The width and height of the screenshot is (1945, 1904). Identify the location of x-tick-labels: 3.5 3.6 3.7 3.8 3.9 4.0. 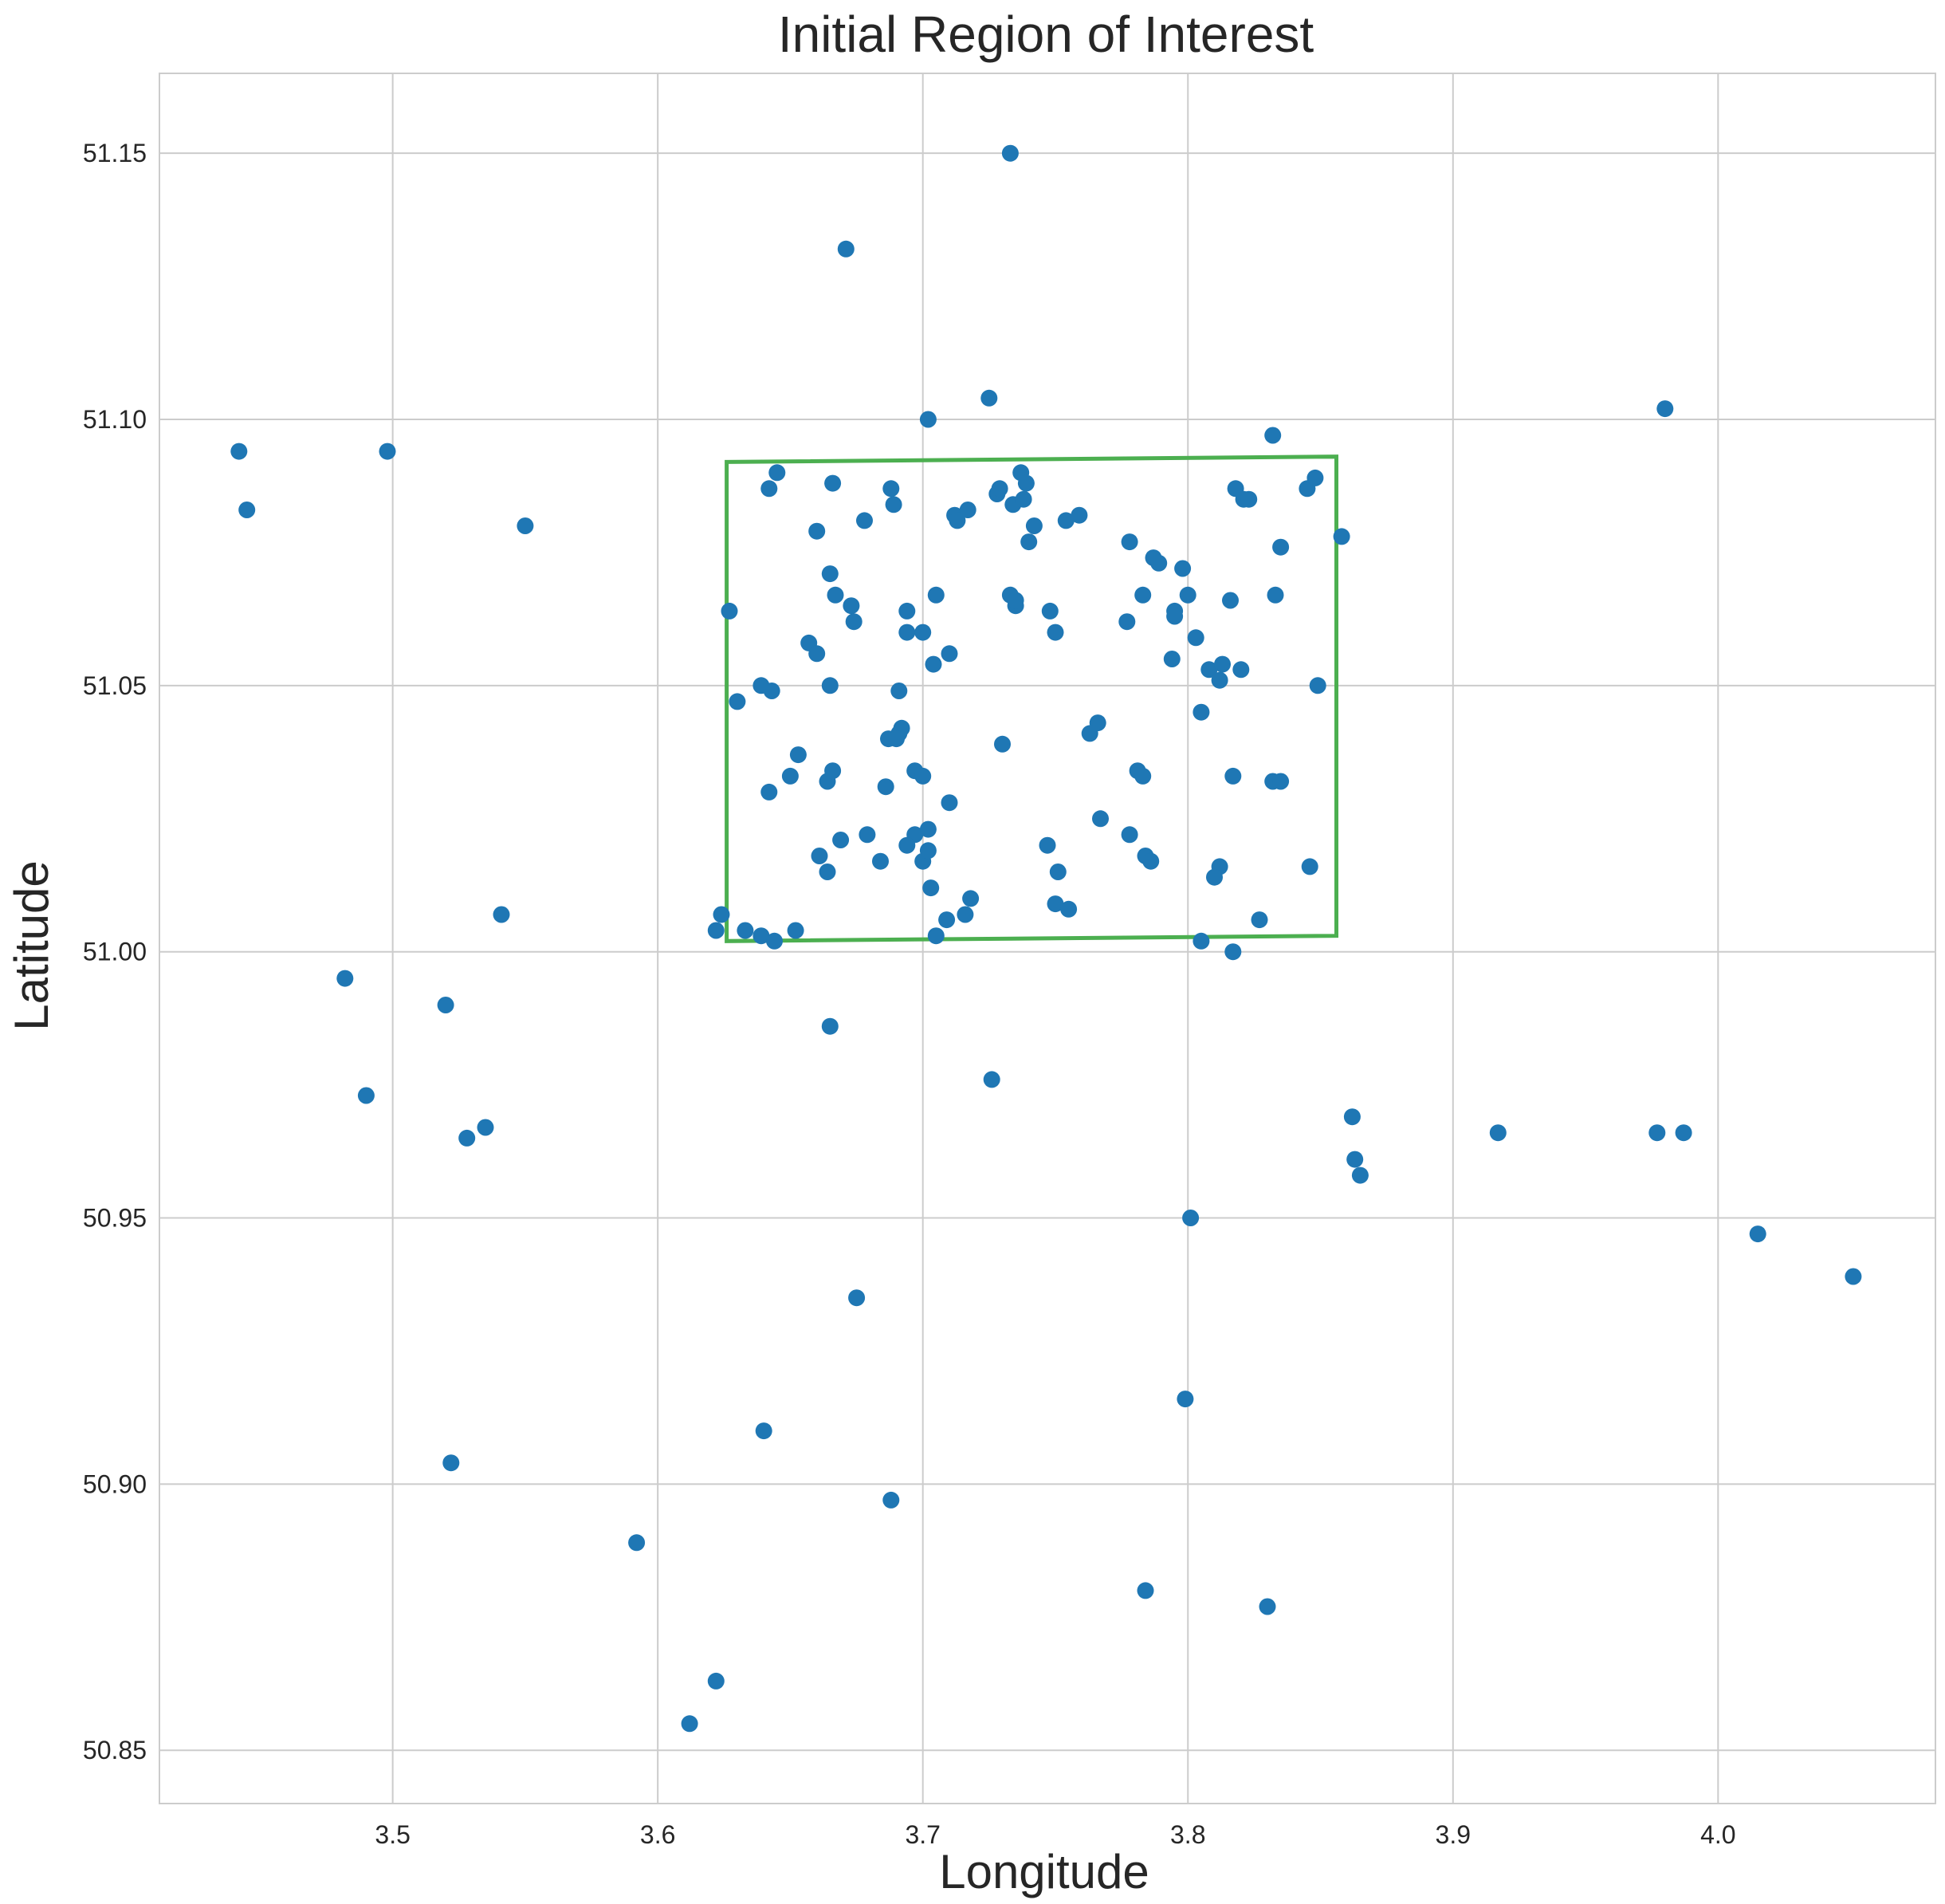
(1055, 1834).